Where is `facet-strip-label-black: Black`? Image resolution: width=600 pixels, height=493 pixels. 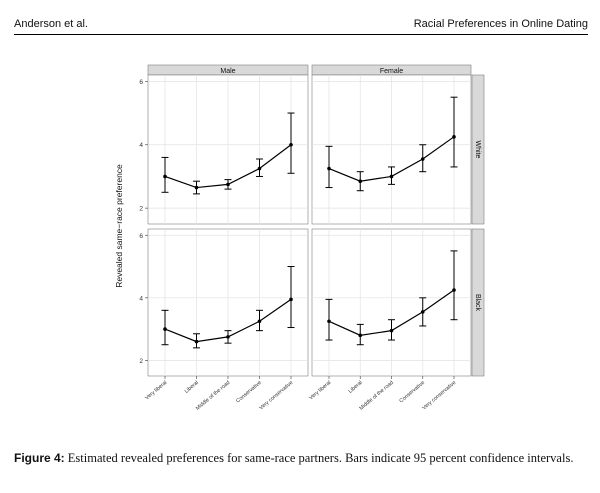
facet-strip-label-black: Black is located at coordinates (477, 303).